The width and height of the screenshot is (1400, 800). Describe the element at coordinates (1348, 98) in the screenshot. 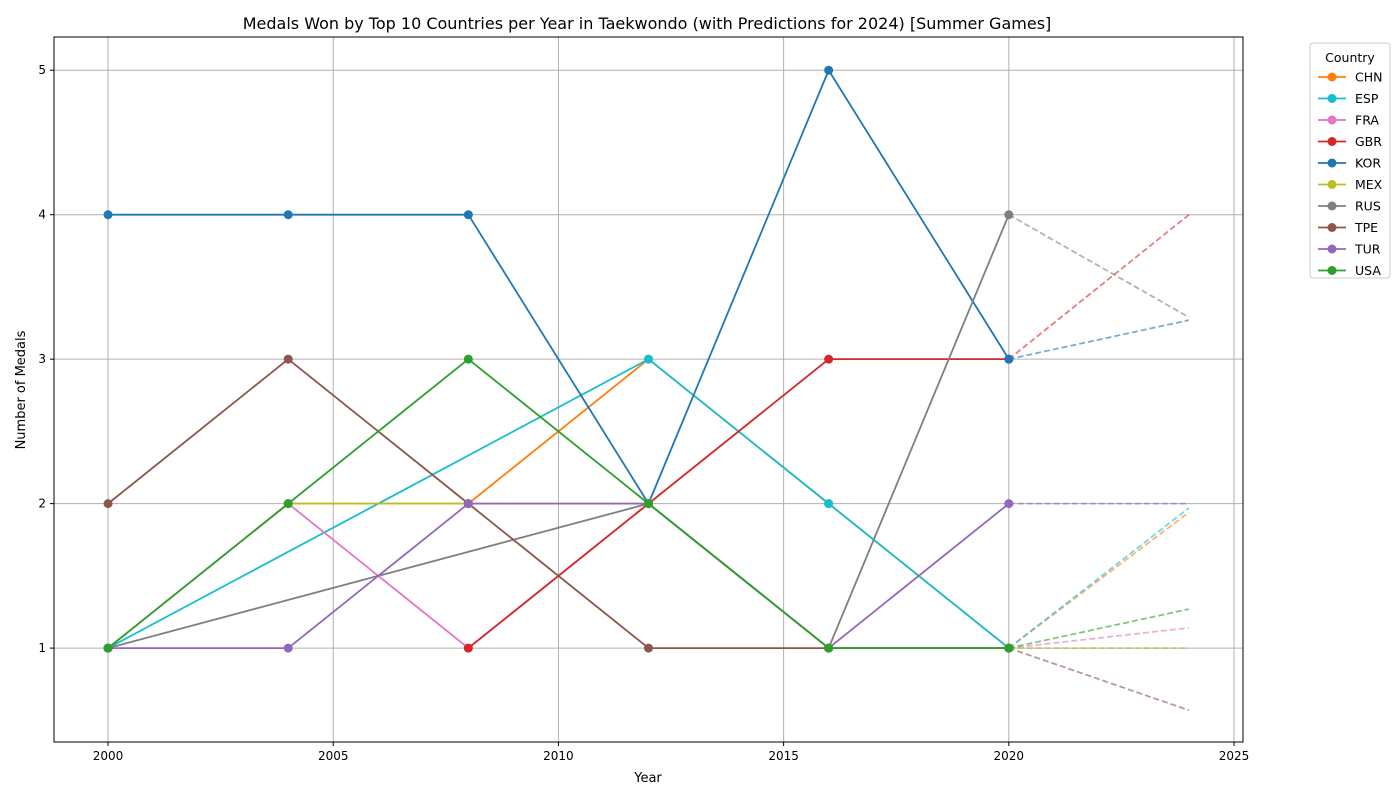

I see `legend-item-esp: ESP` at that location.